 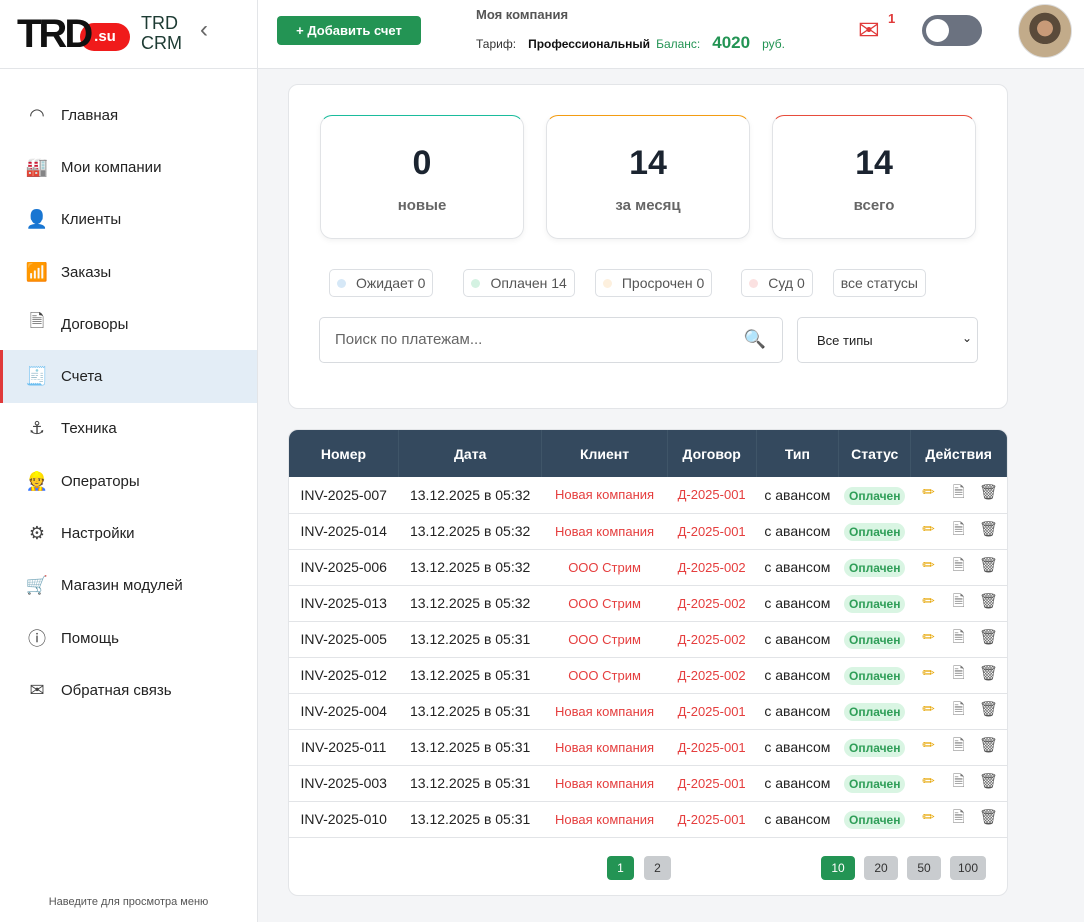 What do you see at coordinates (887, 340) in the screenshot?
I see `type-select: Все типы ⌄` at bounding box center [887, 340].